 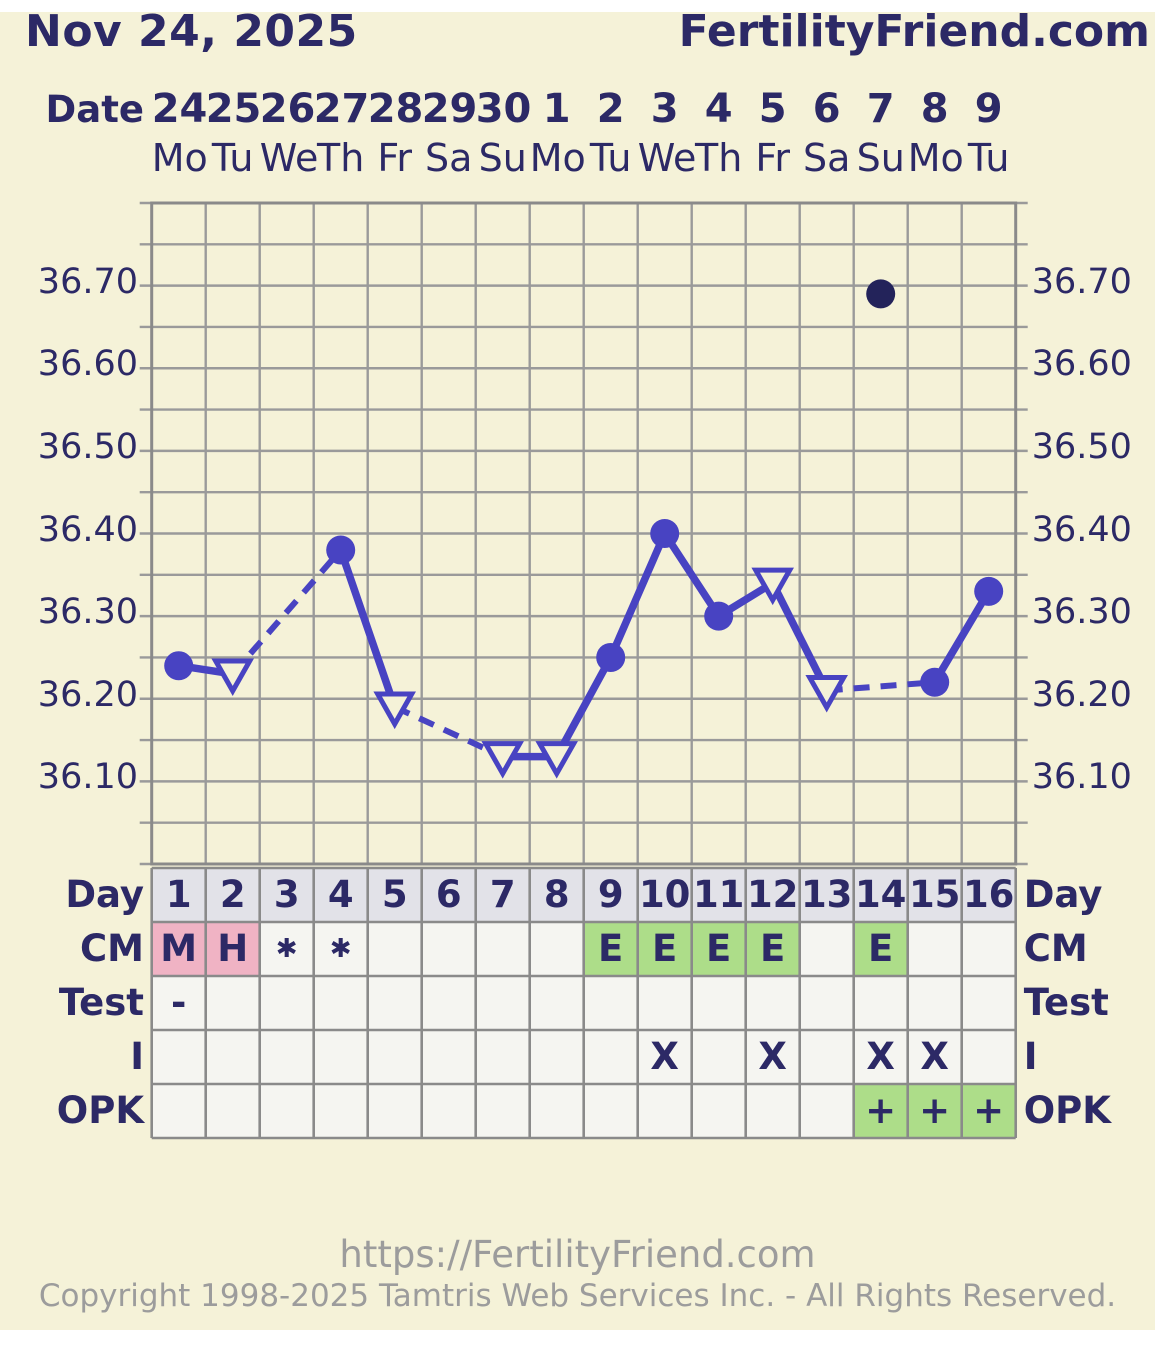 What do you see at coordinates (395, 109) in the screenshot?
I see `date-cell: 28` at bounding box center [395, 109].